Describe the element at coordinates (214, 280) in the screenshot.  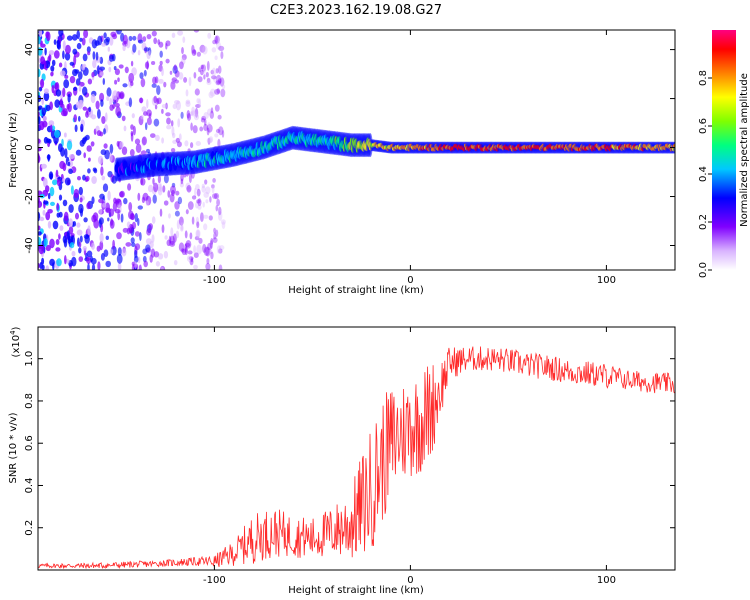
I see `x-tick-label: -100` at that location.